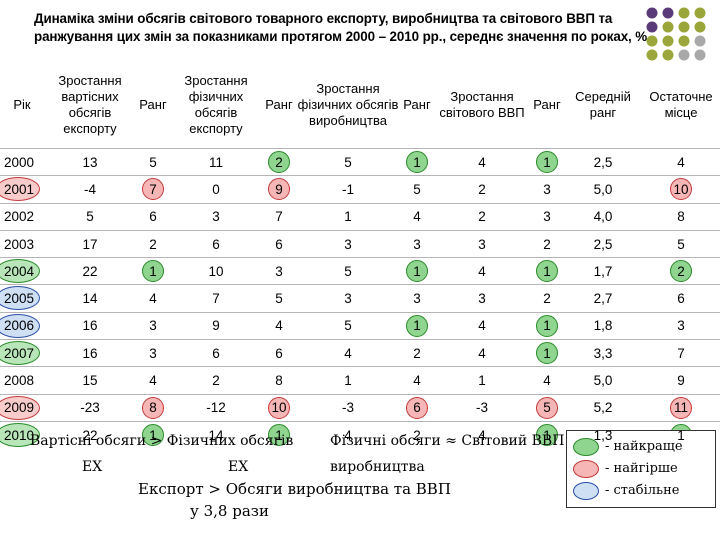 This screenshot has height=540, width=720. What do you see at coordinates (642, 490) in the screenshot?
I see `legend-label: - стабільне` at bounding box center [642, 490].